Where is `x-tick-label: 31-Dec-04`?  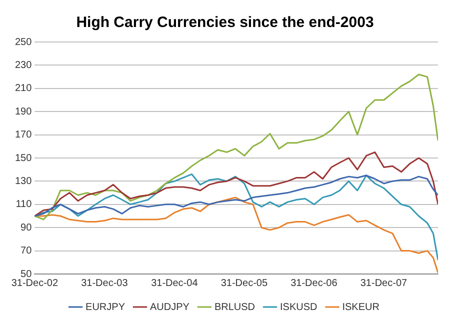 x-tick-label: 31-Dec-04 is located at coordinates (174, 283).